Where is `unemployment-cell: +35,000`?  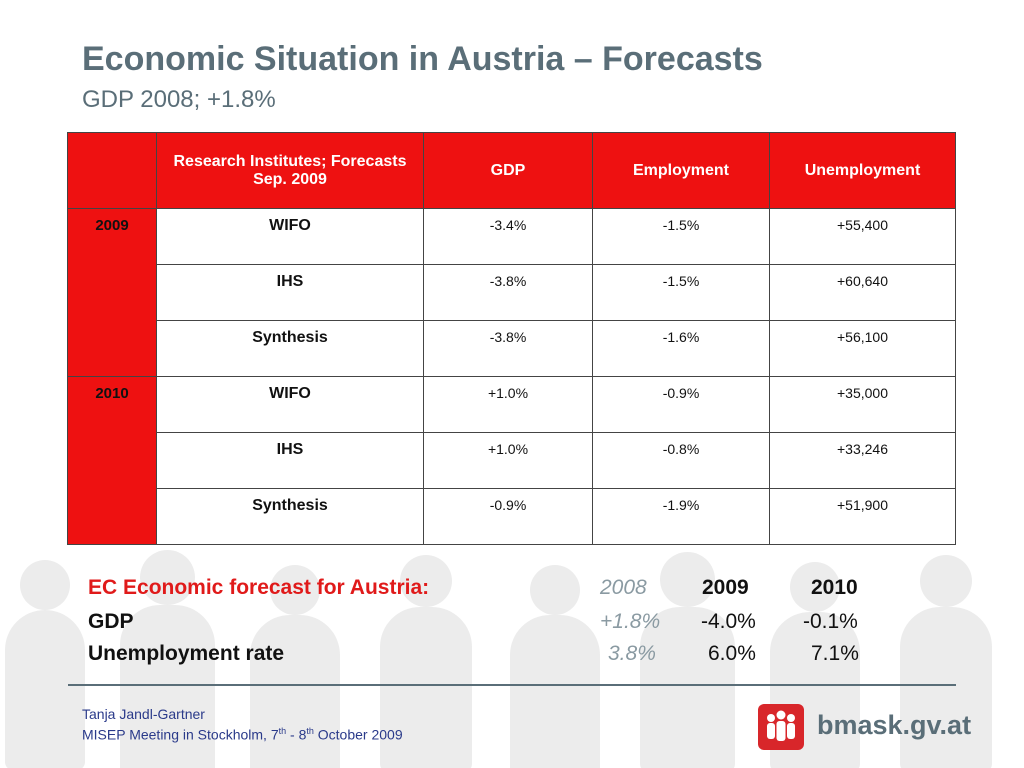 unemployment-cell: +35,000 is located at coordinates (862, 404).